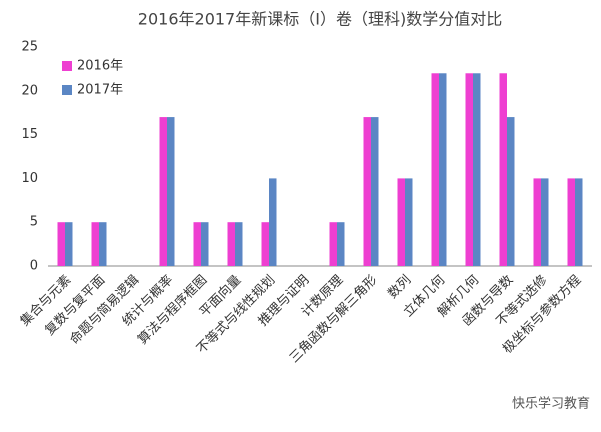 The width and height of the screenshot is (601, 432). What do you see at coordinates (100, 66) in the screenshot?
I see `legend-label: 2016年` at bounding box center [100, 66].